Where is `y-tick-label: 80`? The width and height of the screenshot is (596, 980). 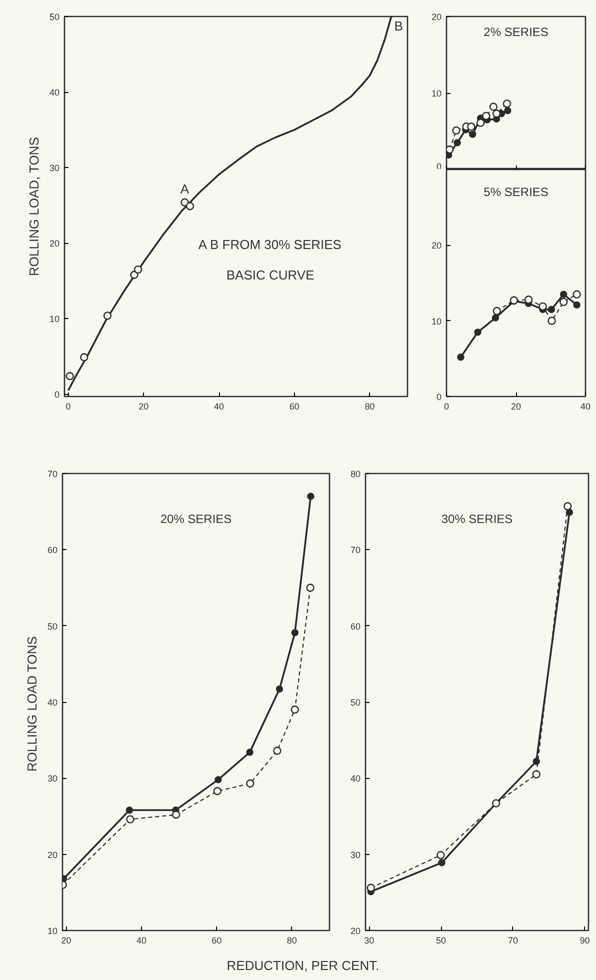 y-tick-label: 80 is located at coordinates (355, 474).